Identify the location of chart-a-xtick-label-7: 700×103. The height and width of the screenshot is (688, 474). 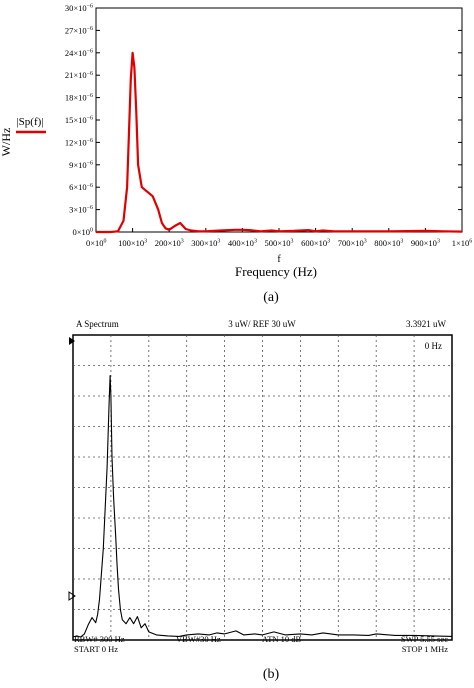
(352, 243).